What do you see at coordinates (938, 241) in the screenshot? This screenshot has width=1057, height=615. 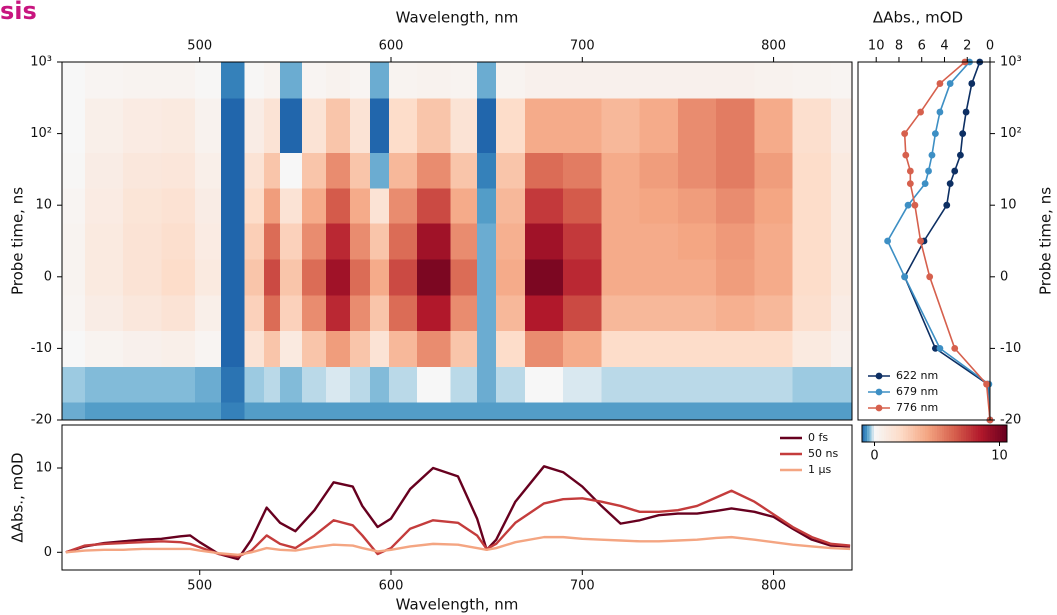 I see `series-line` at bounding box center [938, 241].